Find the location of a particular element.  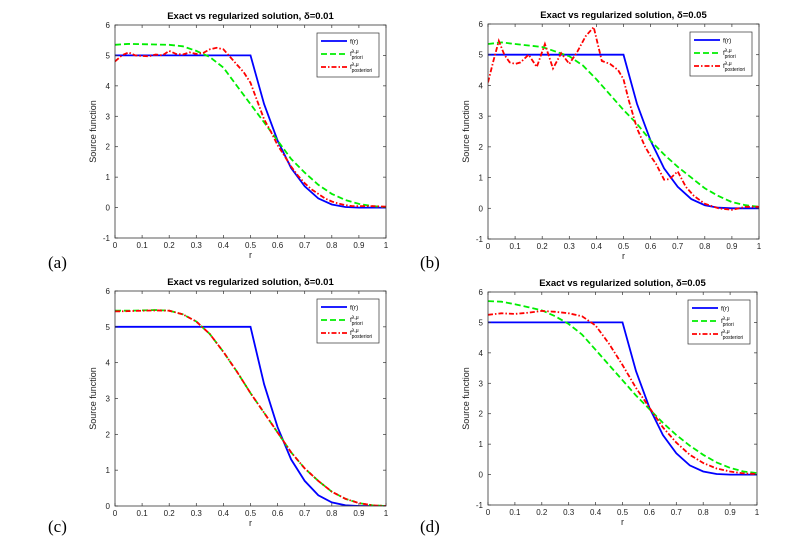

chart-title: Exact vs regularized solution, δ=0.05 is located at coordinates (623, 15).